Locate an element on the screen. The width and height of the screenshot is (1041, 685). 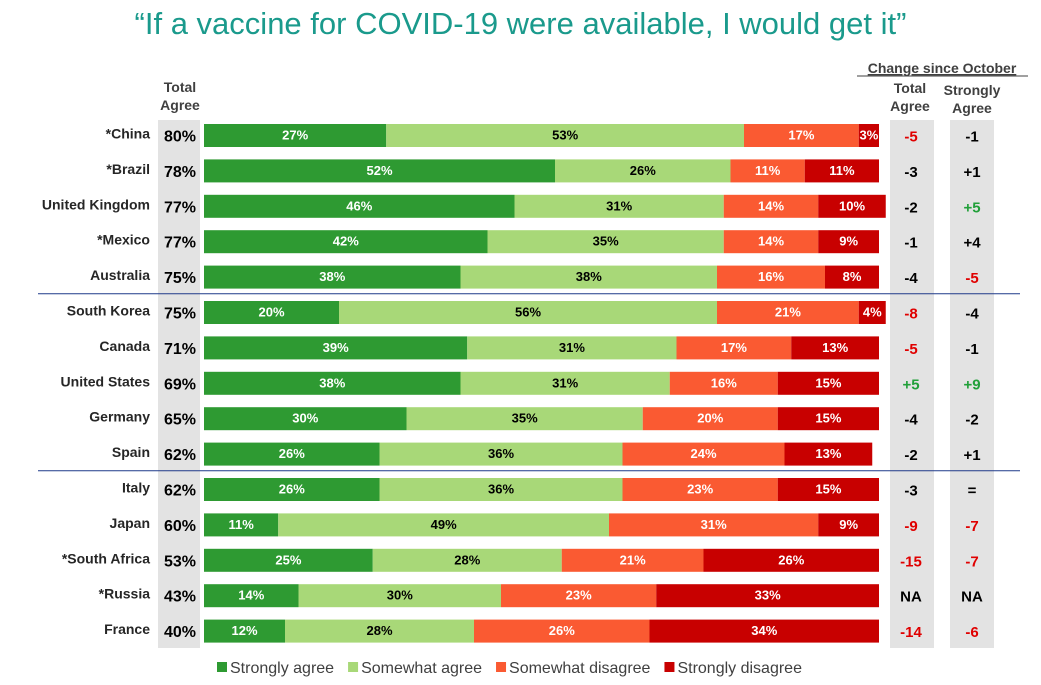
bar-label-strongly-agree: 11% is located at coordinates (241, 524).